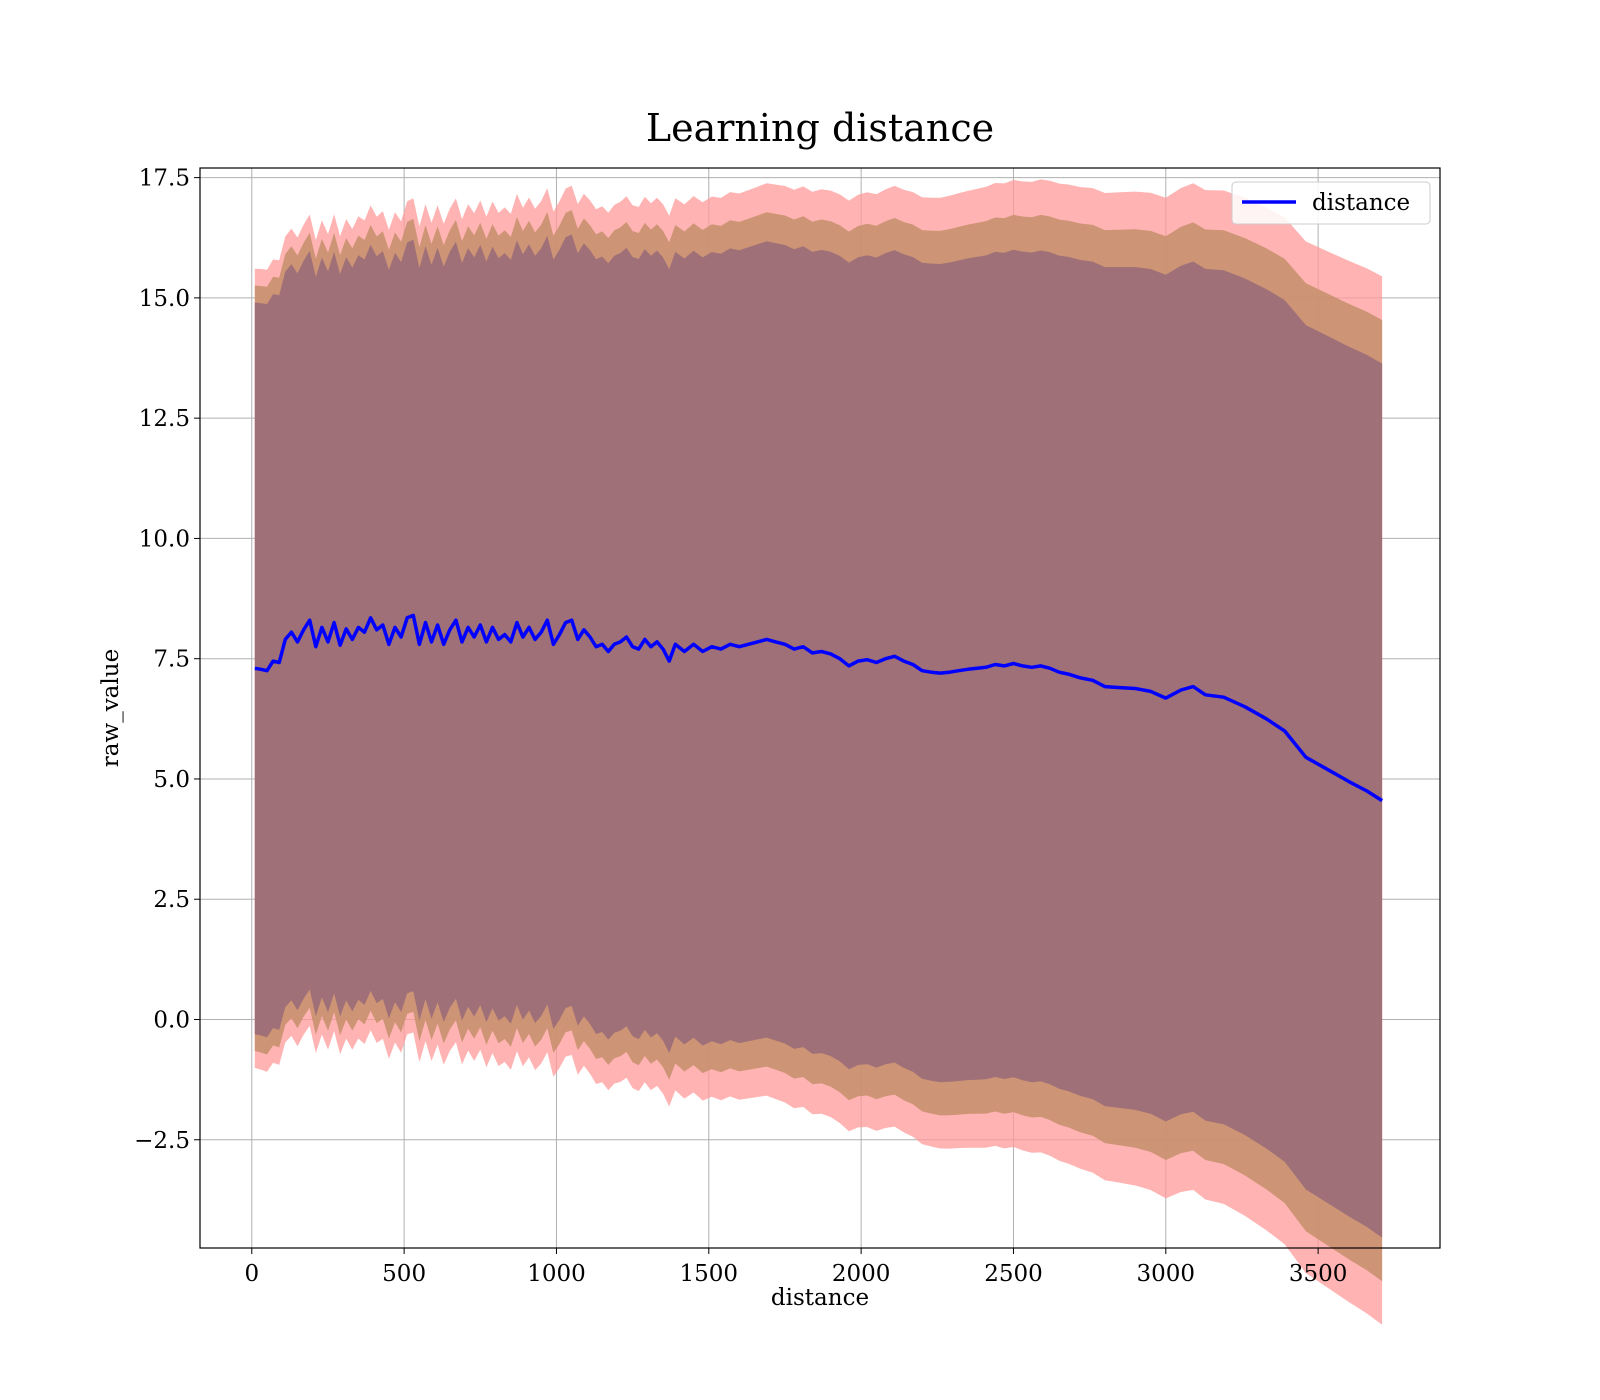 This screenshot has width=1600, height=1400. What do you see at coordinates (404, 1274) in the screenshot?
I see `x-tick-label: 500` at bounding box center [404, 1274].